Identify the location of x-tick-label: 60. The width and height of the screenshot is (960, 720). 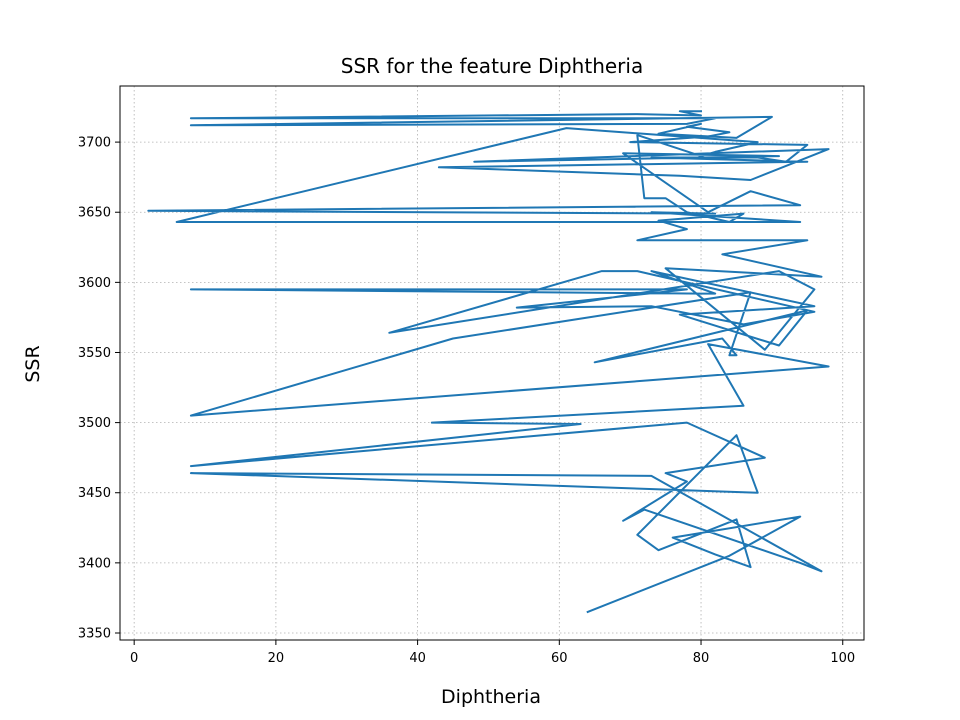
(559, 658).